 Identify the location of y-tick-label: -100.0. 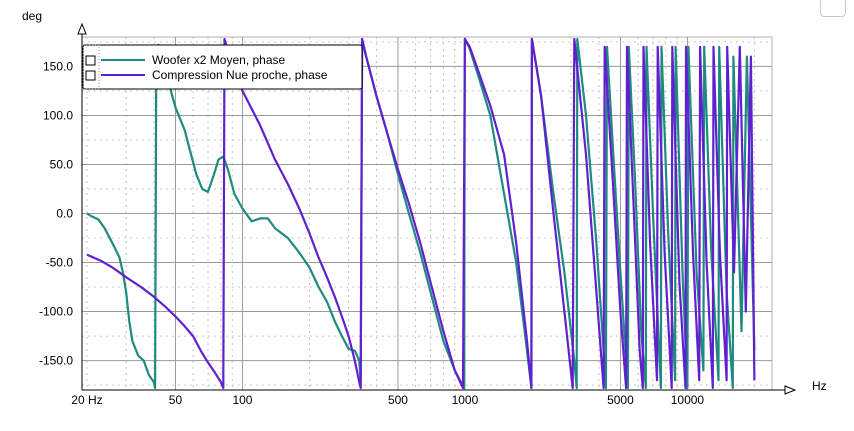
(56, 312).